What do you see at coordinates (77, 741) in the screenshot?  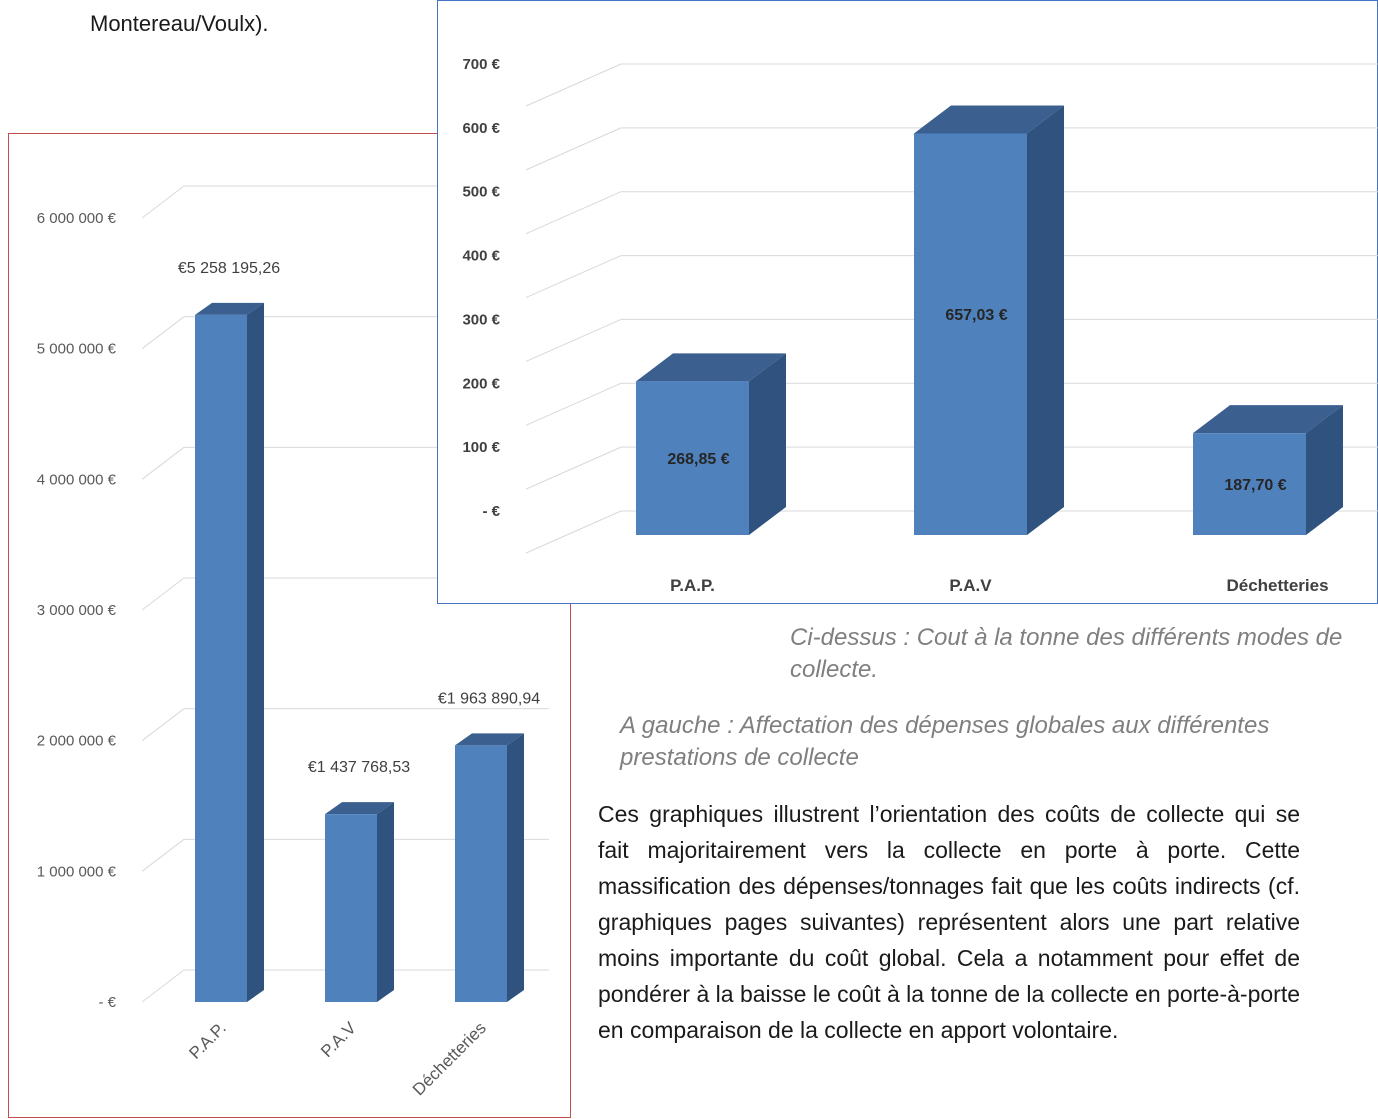 I see `y-tick-label: 2 000 000 €` at bounding box center [77, 741].